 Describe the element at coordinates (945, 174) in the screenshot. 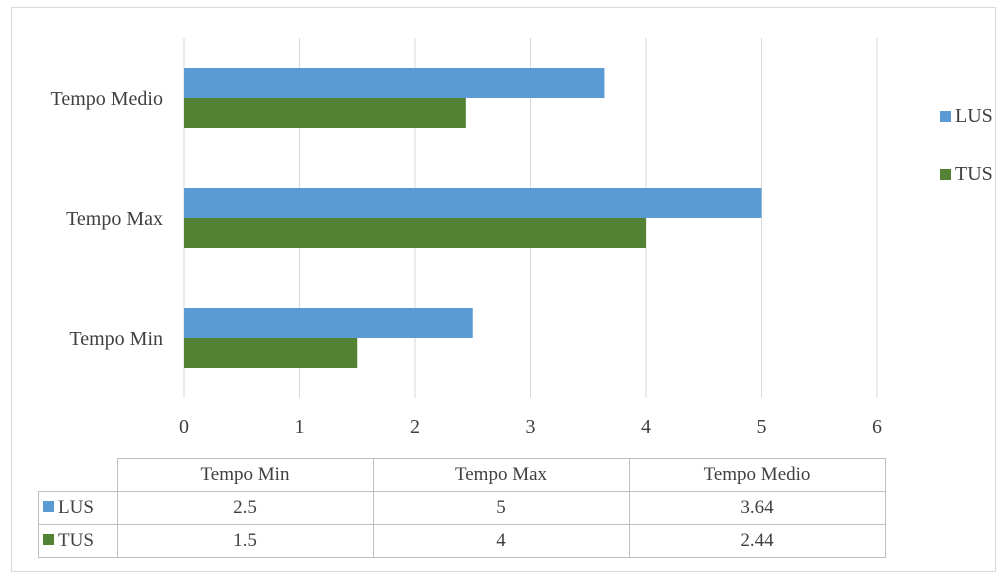

I see `legend-swatch-tus` at that location.